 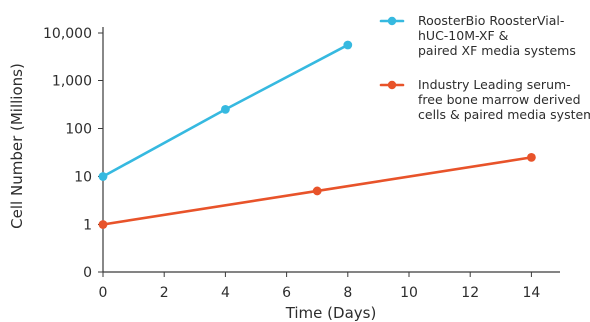 What do you see at coordinates (499, 99) in the screenshot?
I see `legend-label-line: free bone marrow derived` at bounding box center [499, 99].